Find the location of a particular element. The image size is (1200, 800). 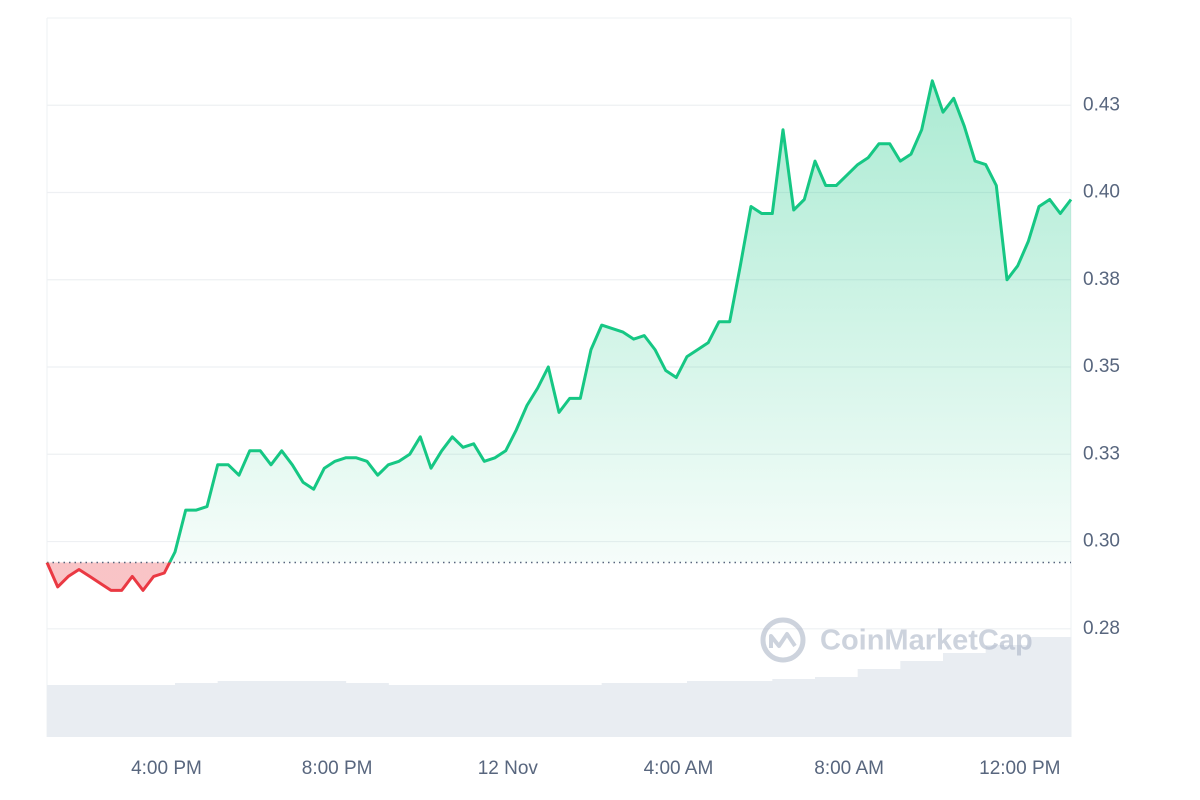

watermark: CoinMarketCap is located at coordinates (896, 640).